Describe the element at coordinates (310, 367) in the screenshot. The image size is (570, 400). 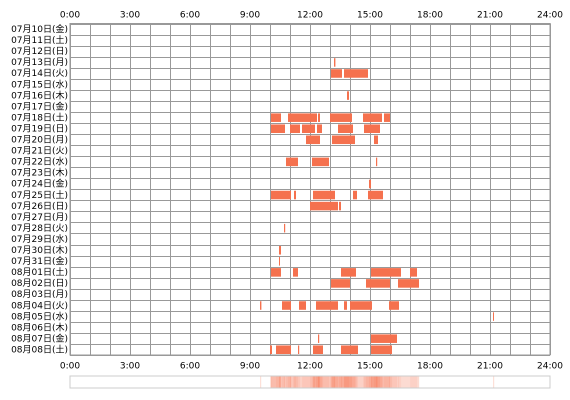
I see `x-tick-label: 12:00` at that location.